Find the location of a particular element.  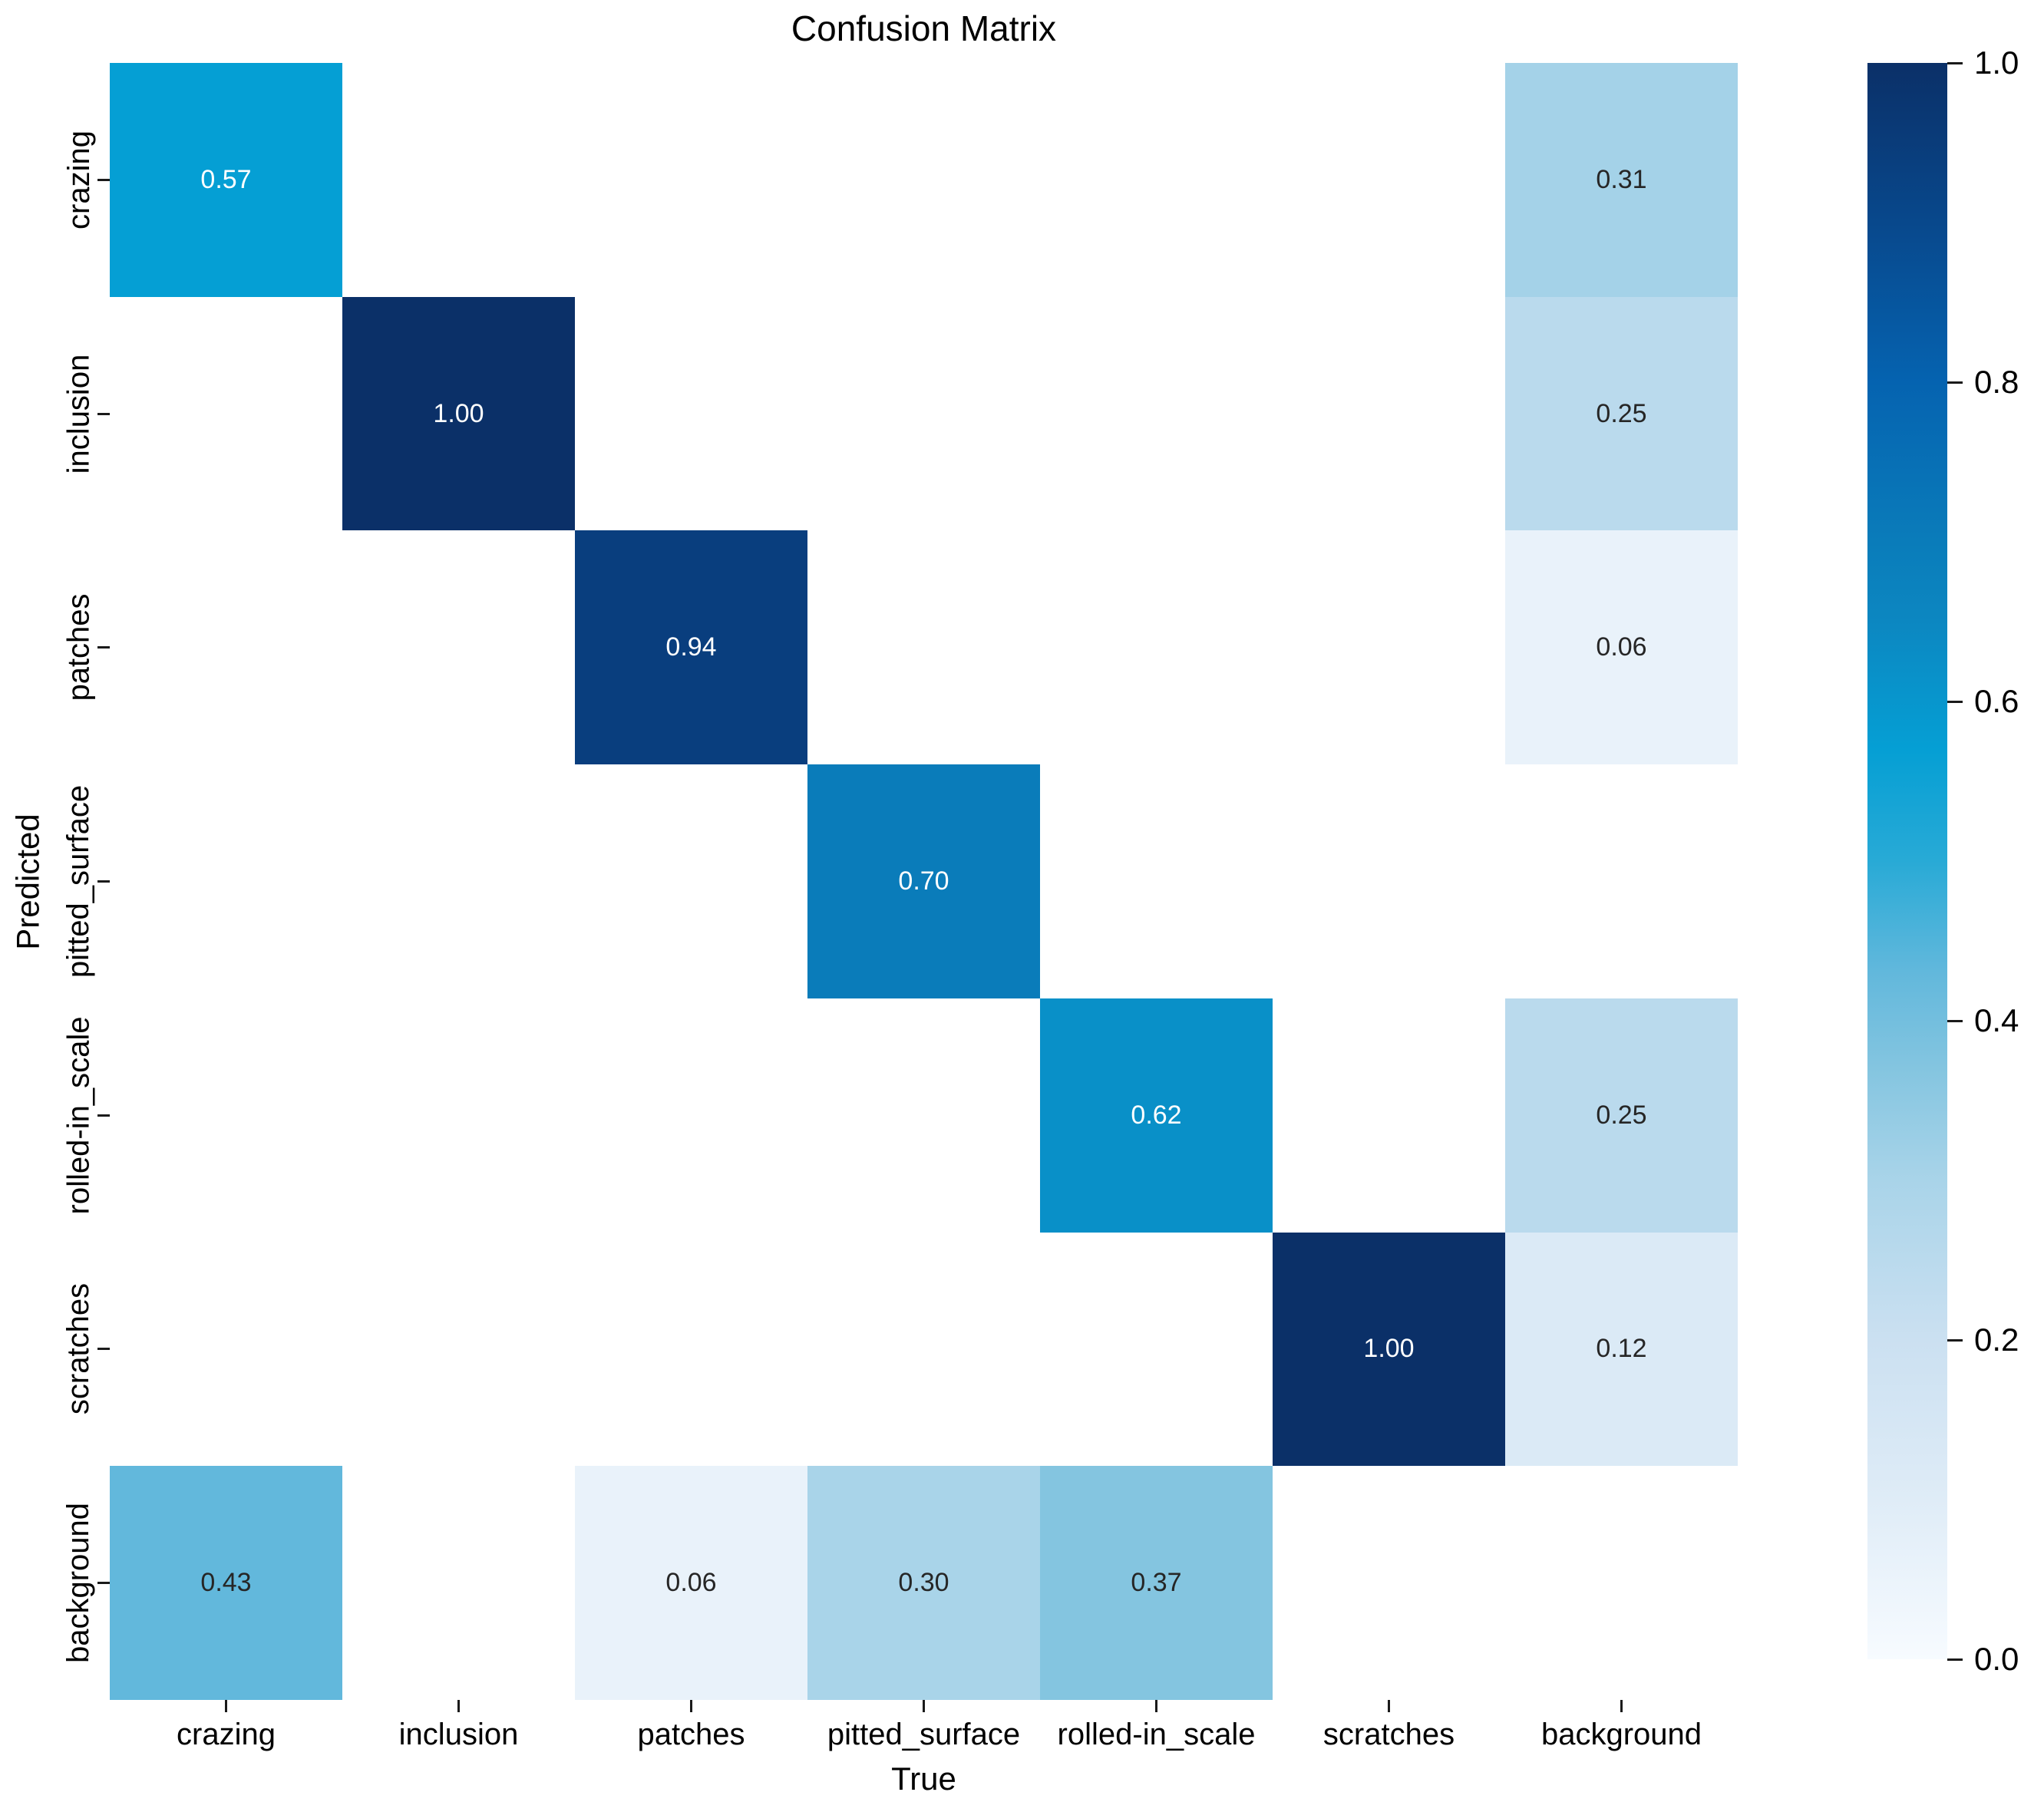

heatmap-cell: 0.43 is located at coordinates (226, 1583).